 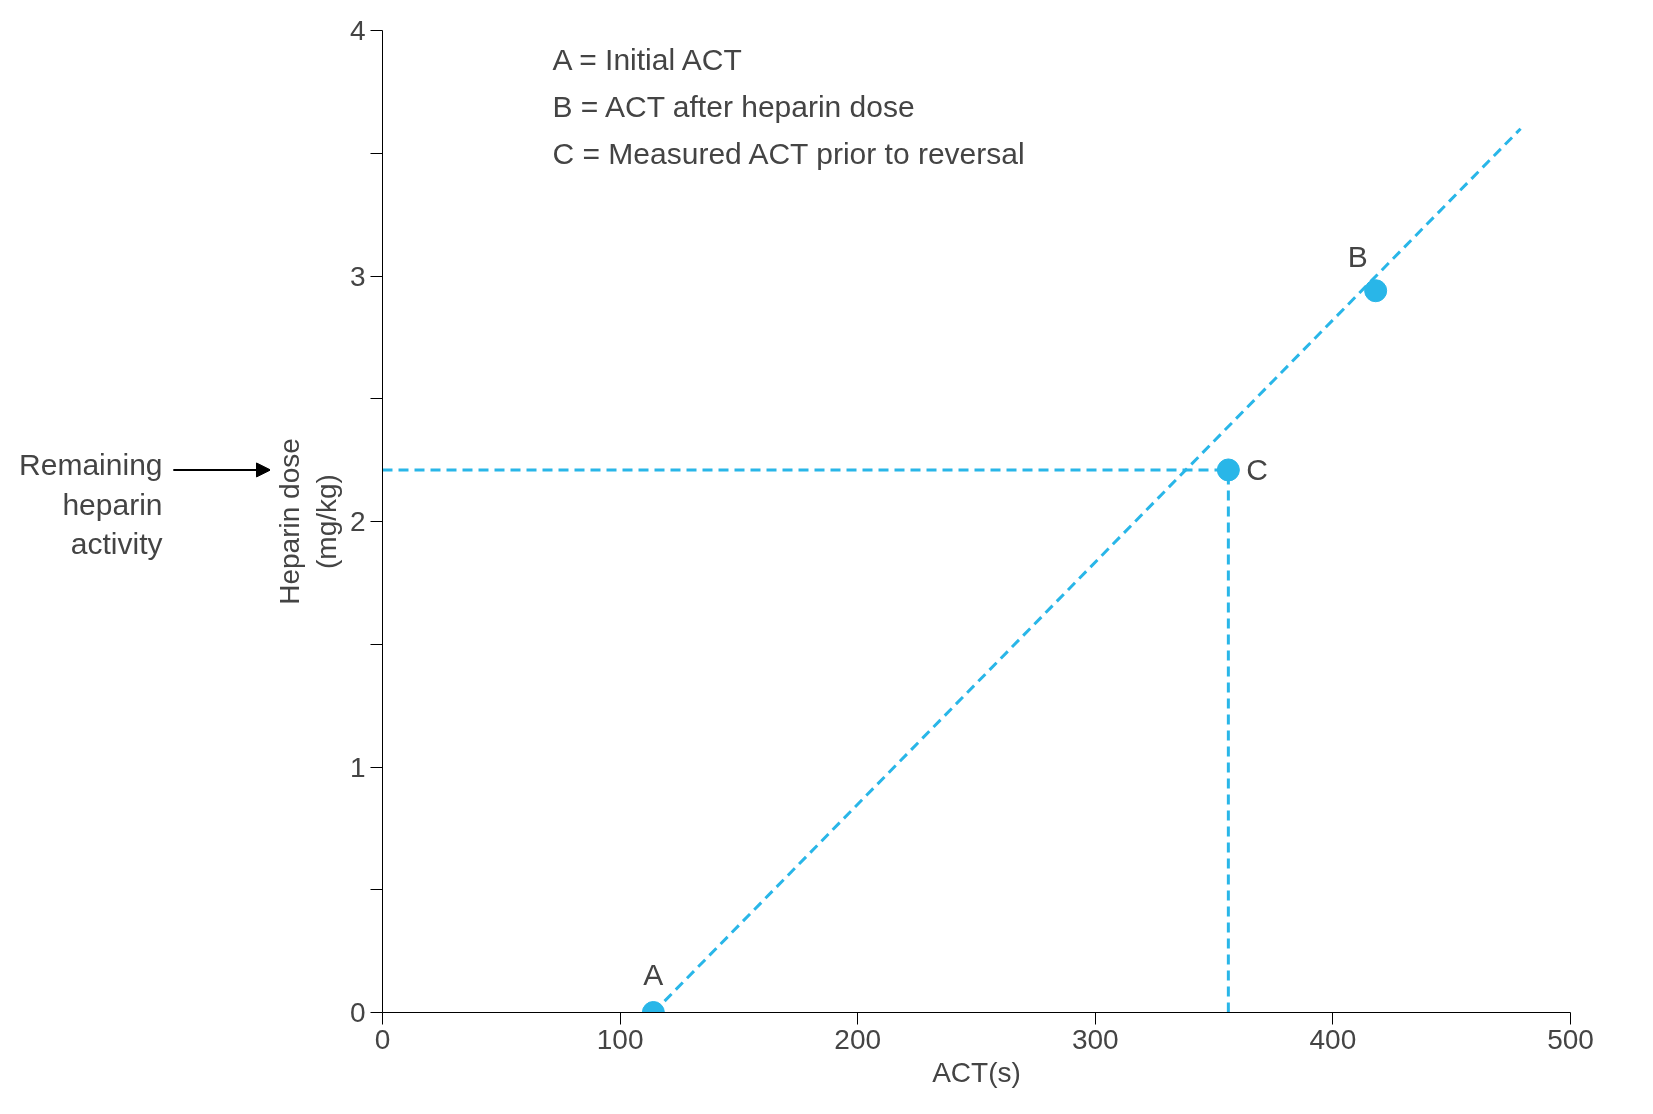 What do you see at coordinates (382, 1039) in the screenshot?
I see `x-tick-label: 0` at bounding box center [382, 1039].